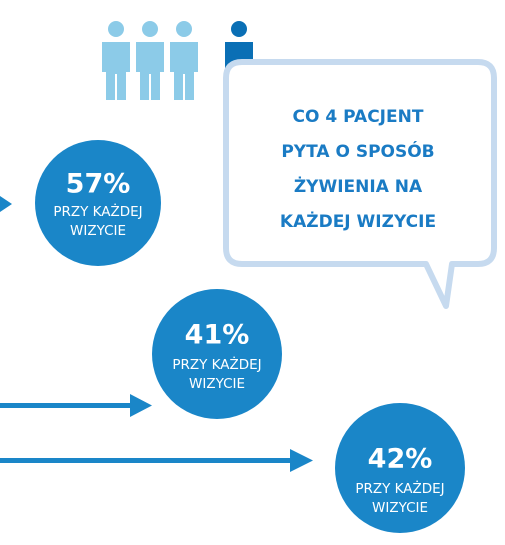 The height and width of the screenshot is (545, 505). I want to click on stat-circle: 41% PRZY KAŻDEJ WIZYCIE, so click(217, 354).